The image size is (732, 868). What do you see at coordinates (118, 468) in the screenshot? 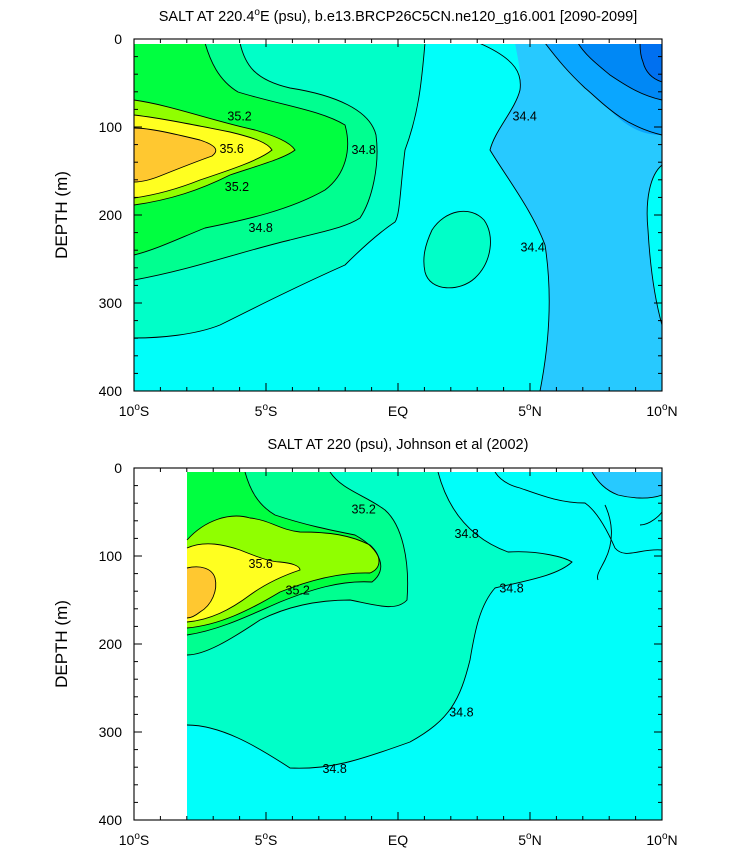
I see `bottom-y-tick-label: 0` at bounding box center [118, 468].